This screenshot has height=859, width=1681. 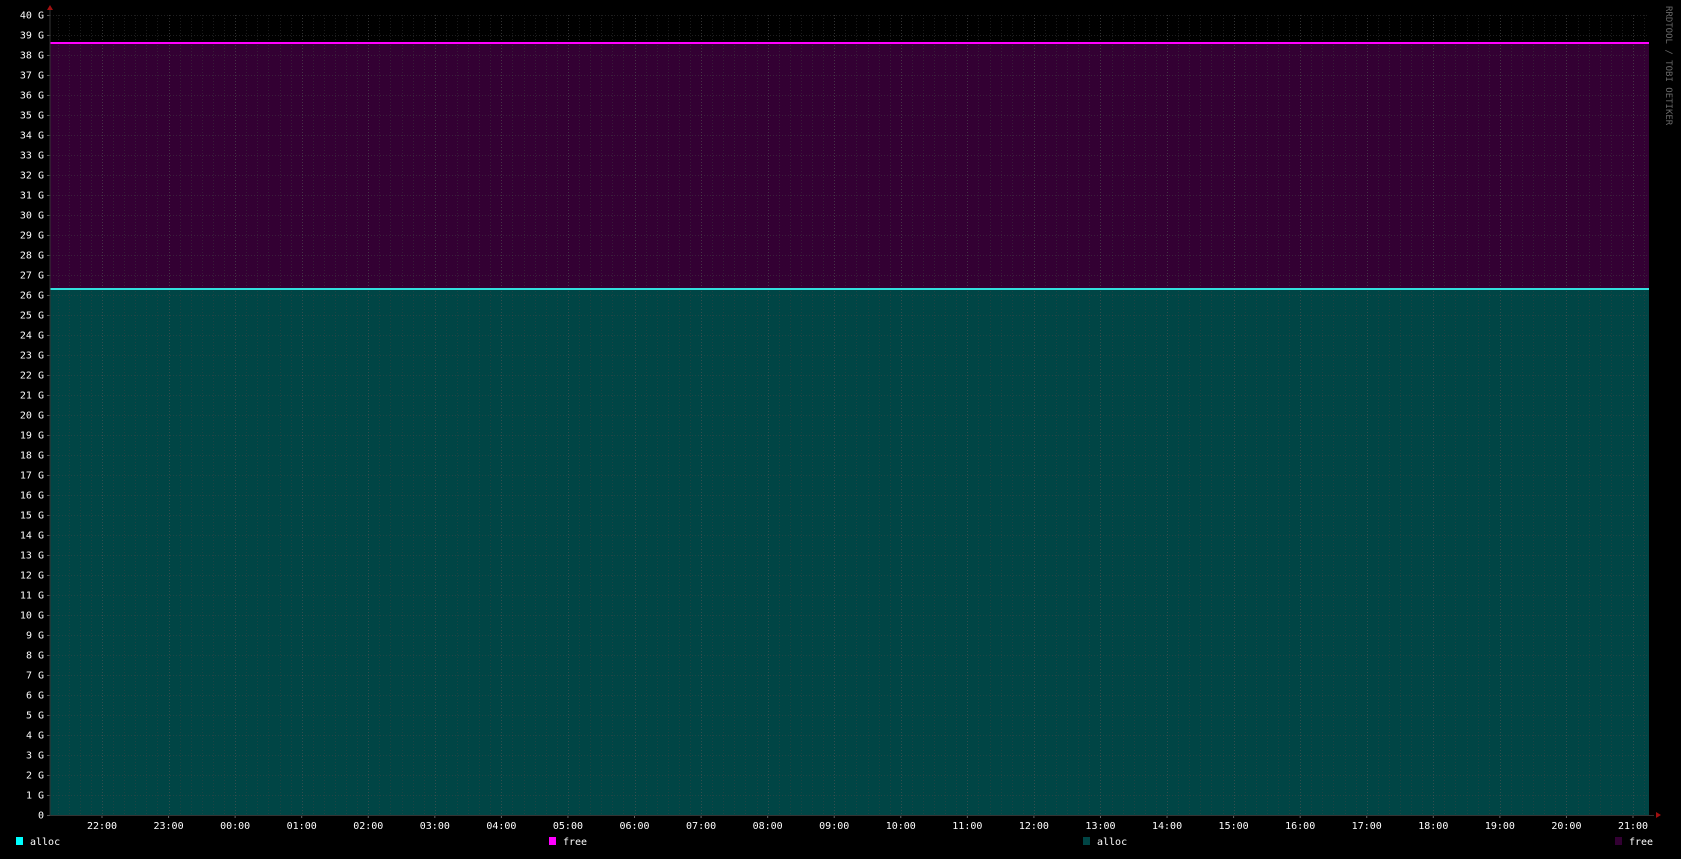 I want to click on y-tick-label: 8 G, so click(x=35, y=656).